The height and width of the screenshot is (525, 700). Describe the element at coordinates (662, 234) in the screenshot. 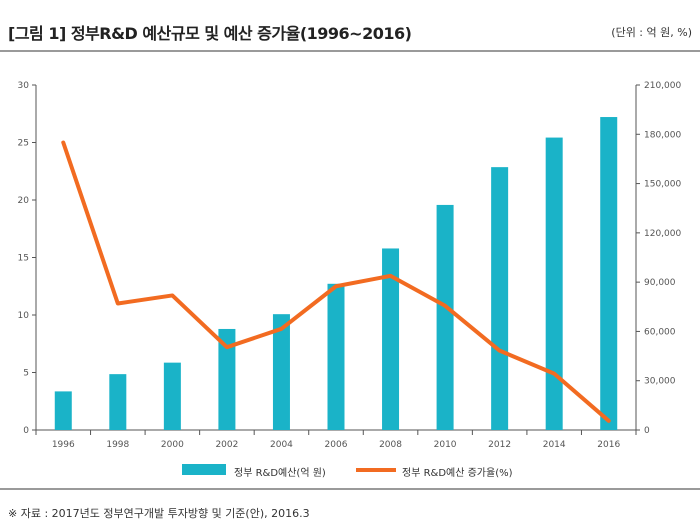

I see `right-tick-label: 120,000` at that location.